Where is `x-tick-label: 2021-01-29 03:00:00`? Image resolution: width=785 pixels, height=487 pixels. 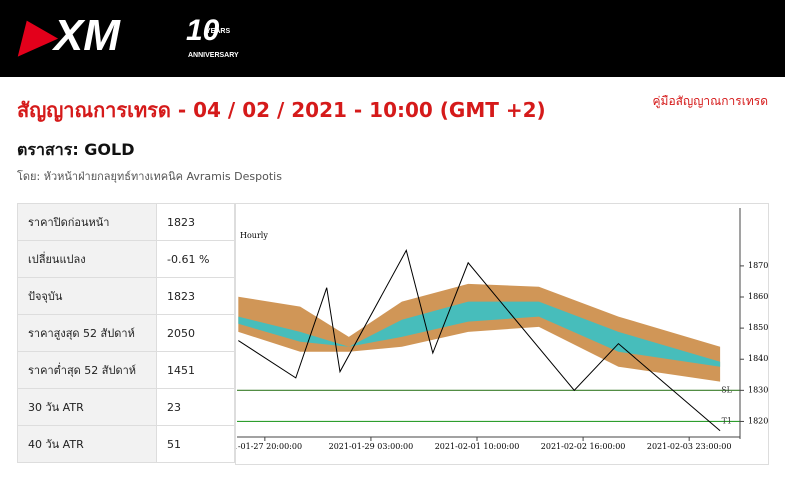
x-tick-label: 2021-01-29 03:00:00 is located at coordinates (371, 446).